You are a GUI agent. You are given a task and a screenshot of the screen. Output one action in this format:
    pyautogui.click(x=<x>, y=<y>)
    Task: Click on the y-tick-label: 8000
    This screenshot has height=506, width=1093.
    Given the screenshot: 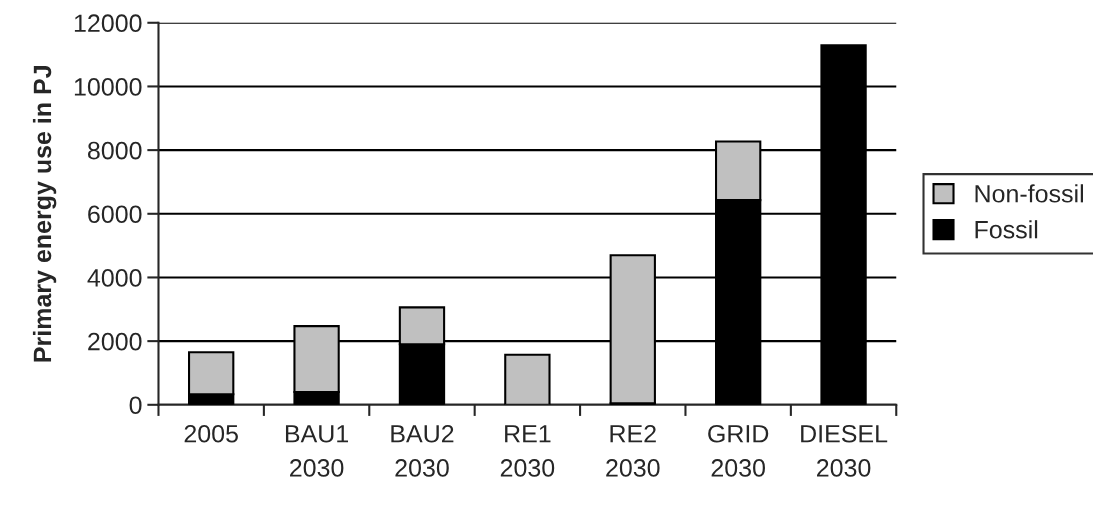 What is the action you would take?
    pyautogui.click(x=114, y=150)
    